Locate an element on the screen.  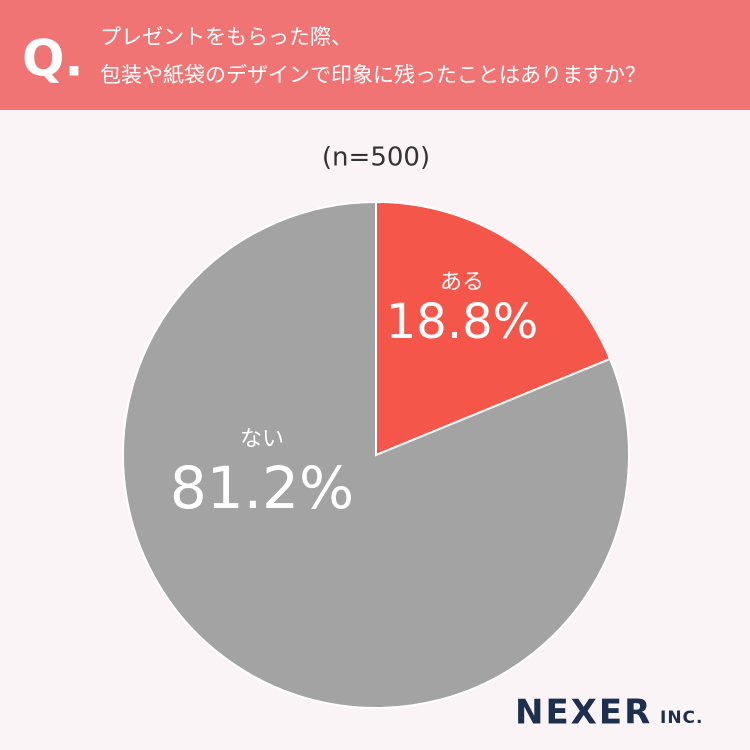
value-label: 18.8% is located at coordinates (462, 322).